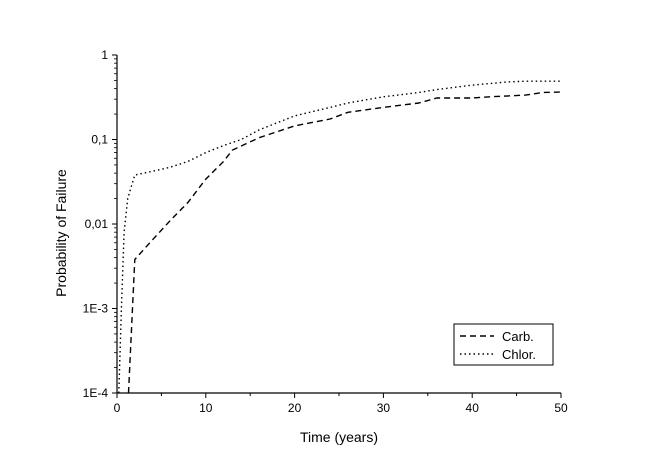 The width and height of the screenshot is (650, 470). What do you see at coordinates (295, 408) in the screenshot?
I see `x-tick-label: 20` at bounding box center [295, 408].